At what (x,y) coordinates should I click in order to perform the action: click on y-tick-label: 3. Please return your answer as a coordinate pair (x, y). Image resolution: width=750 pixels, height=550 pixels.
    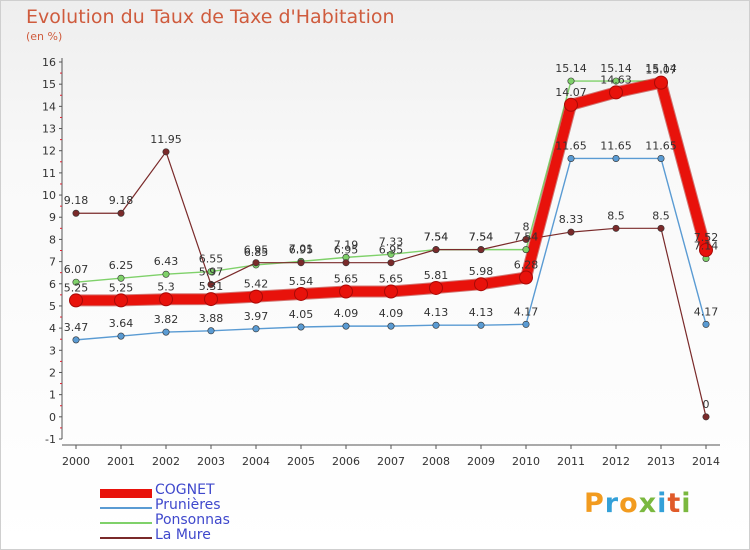
    Looking at the image, I should click on (52, 350).